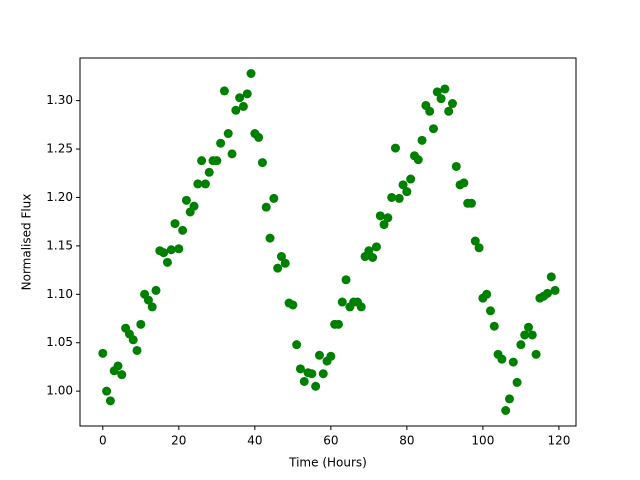 This screenshot has width=640, height=480. Describe the element at coordinates (178, 441) in the screenshot. I see `x-tick-label: 20` at that location.